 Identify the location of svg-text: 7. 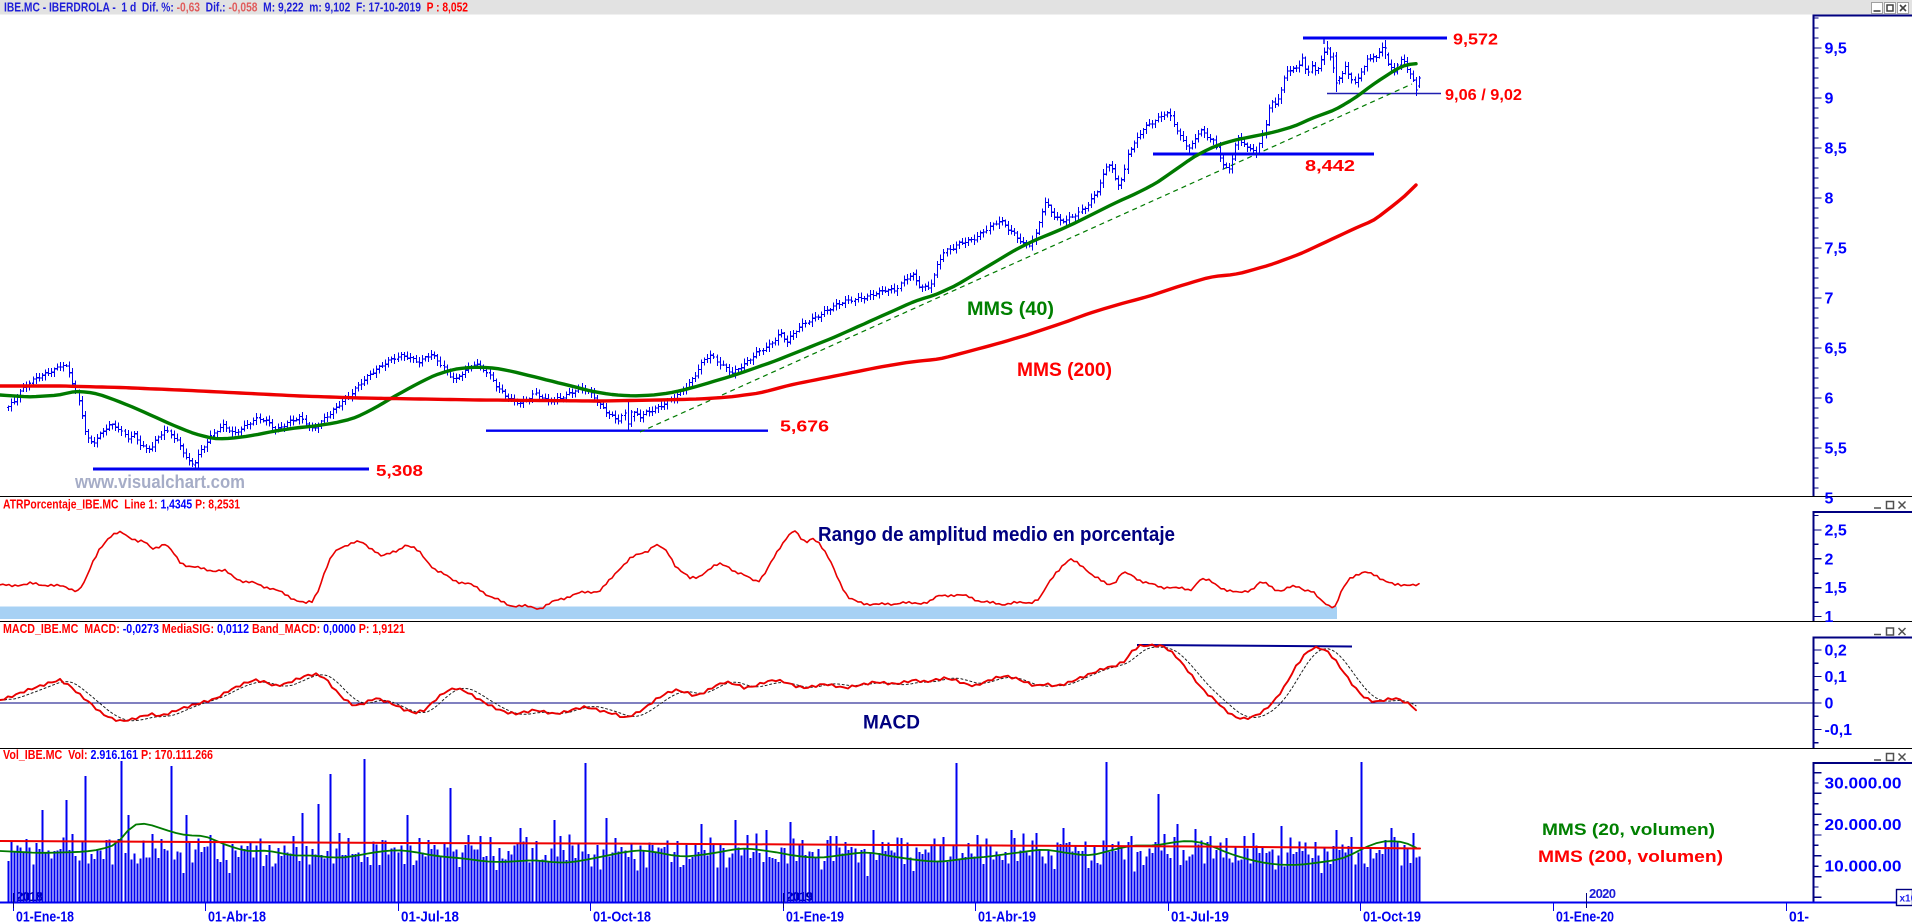
(1829, 299).